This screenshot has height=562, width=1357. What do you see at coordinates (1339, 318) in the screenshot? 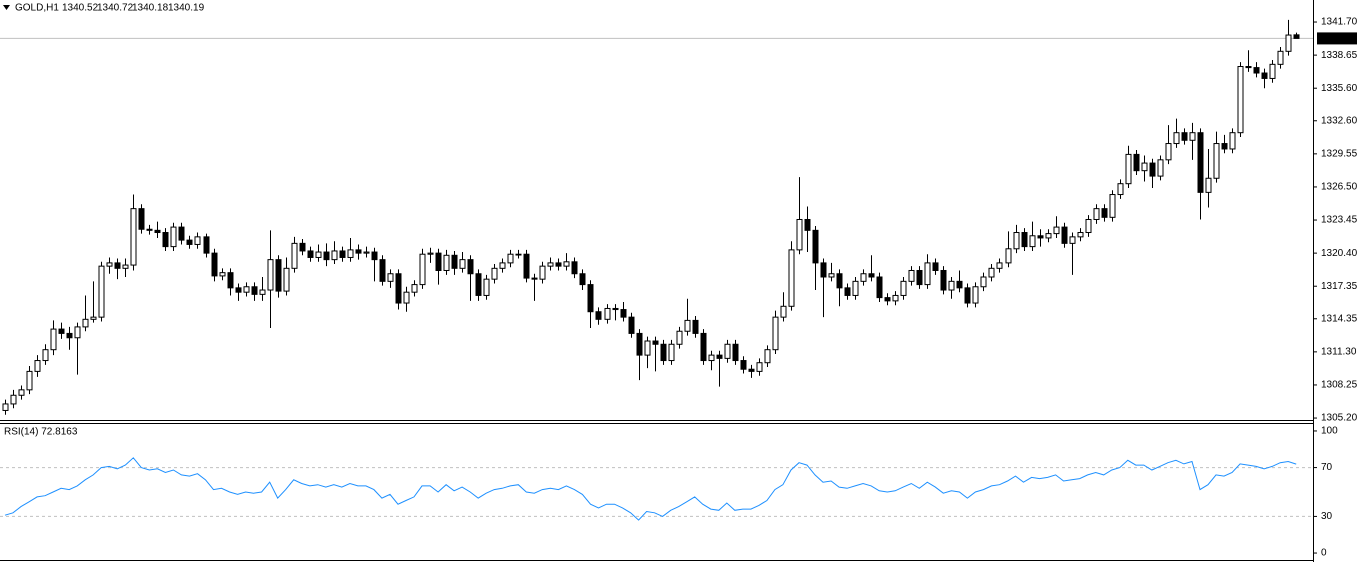
I see `y-tick-label: 1314.35` at bounding box center [1339, 318].